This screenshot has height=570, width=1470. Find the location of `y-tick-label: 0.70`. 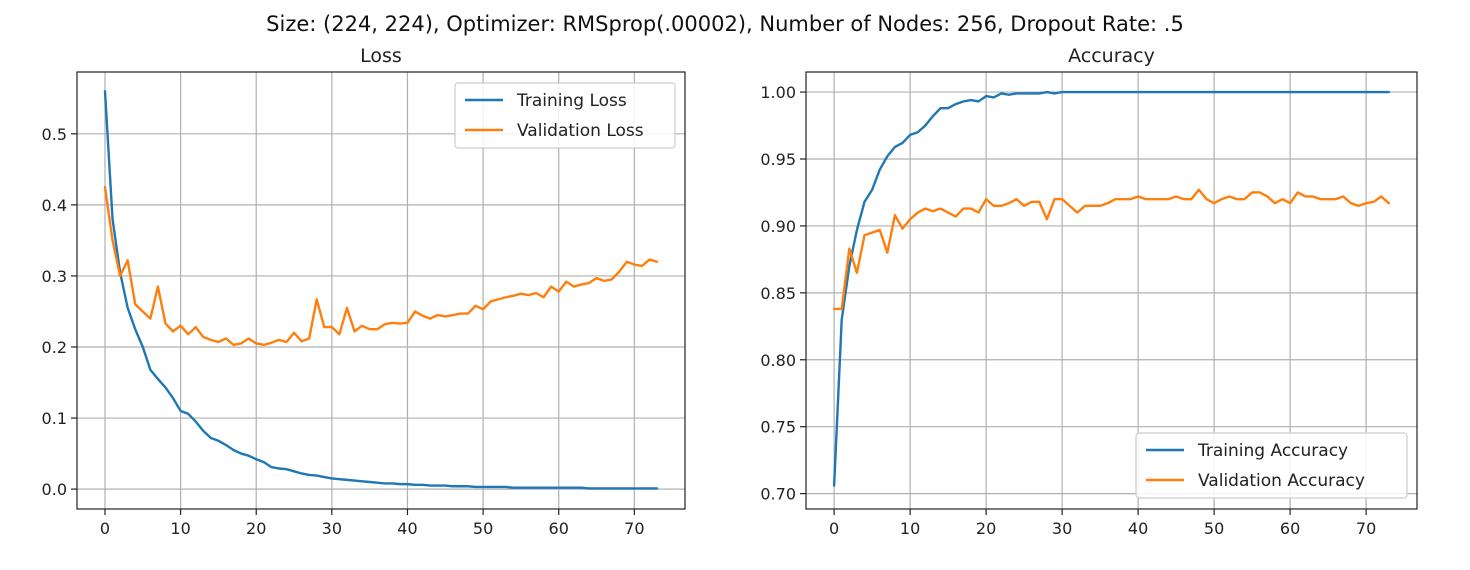

y-tick-label: 0.70 is located at coordinates (778, 494).